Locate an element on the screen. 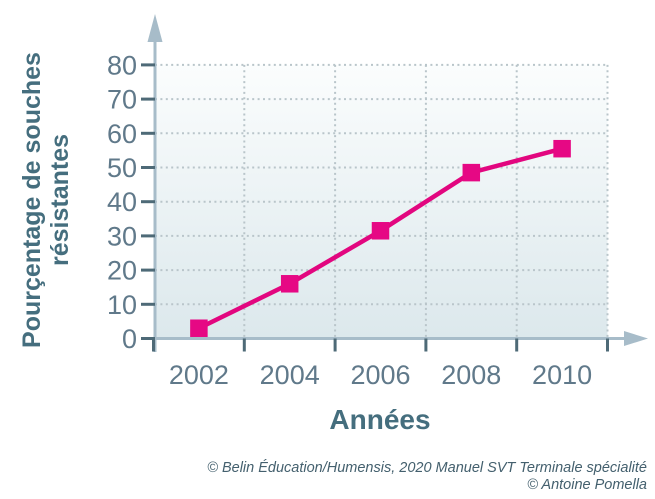  y-tick-label: 80 is located at coordinates (122, 65).